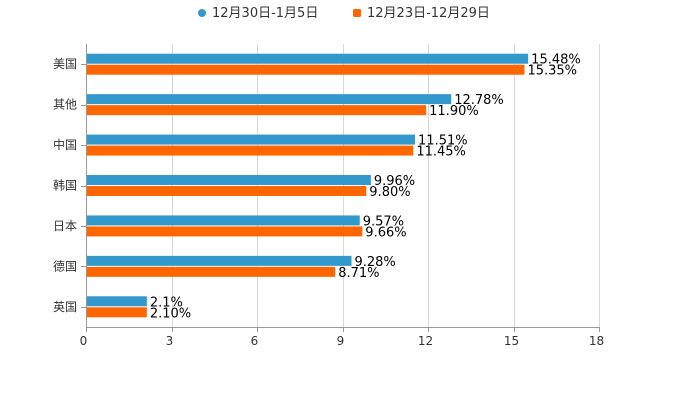  I want to click on data-label: 11.90%, so click(454, 111).